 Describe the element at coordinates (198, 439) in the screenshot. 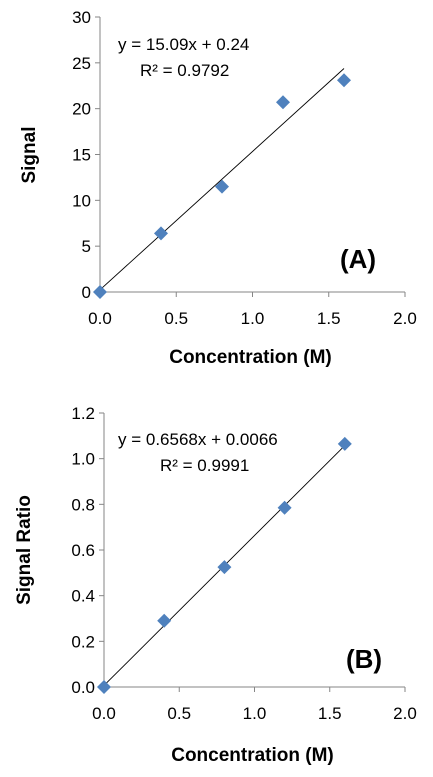

I see `trendline-equation: y = 0.6568x + 0.0066` at that location.